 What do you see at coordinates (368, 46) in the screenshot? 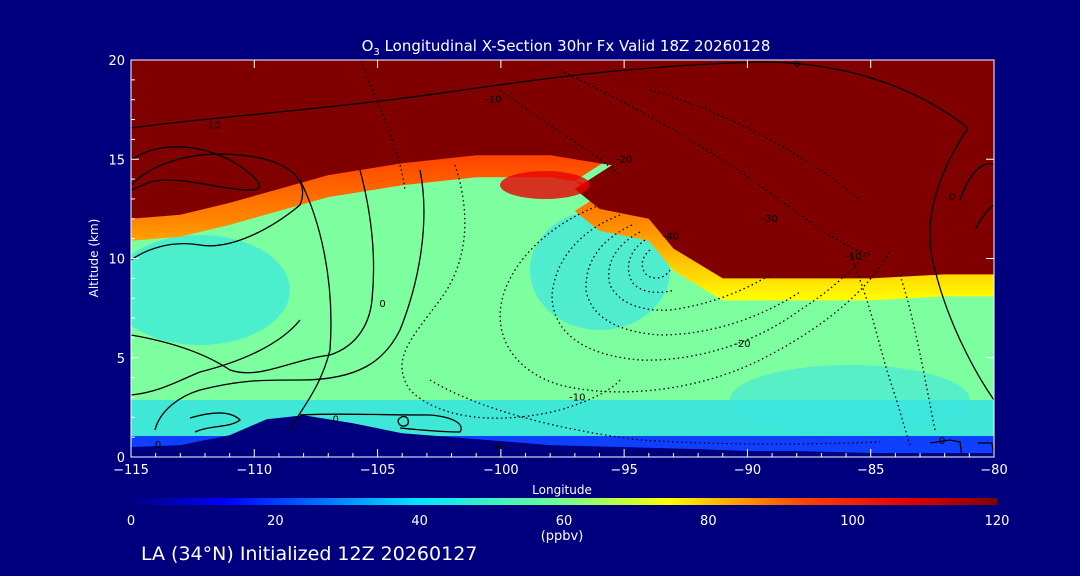
I see `title-prefix: O` at bounding box center [368, 46].